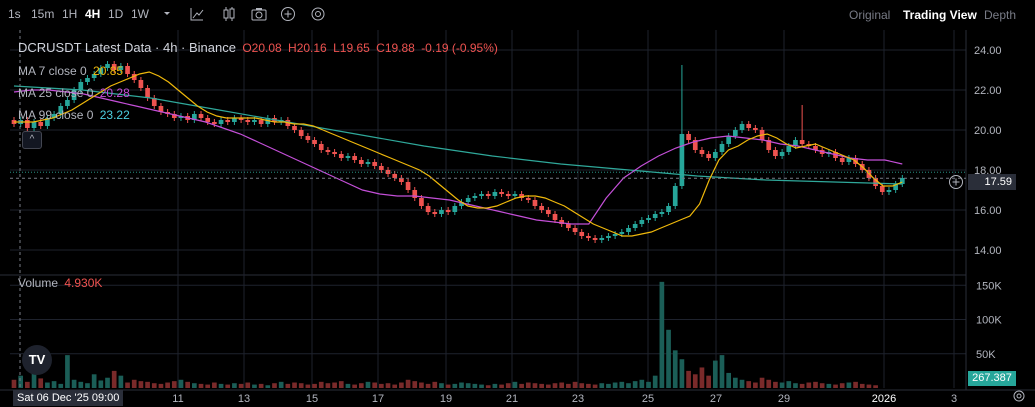 The height and width of the screenshot is (407, 1035). Describe the element at coordinates (116, 14) in the screenshot. I see `interval-1d: 1D` at that location.